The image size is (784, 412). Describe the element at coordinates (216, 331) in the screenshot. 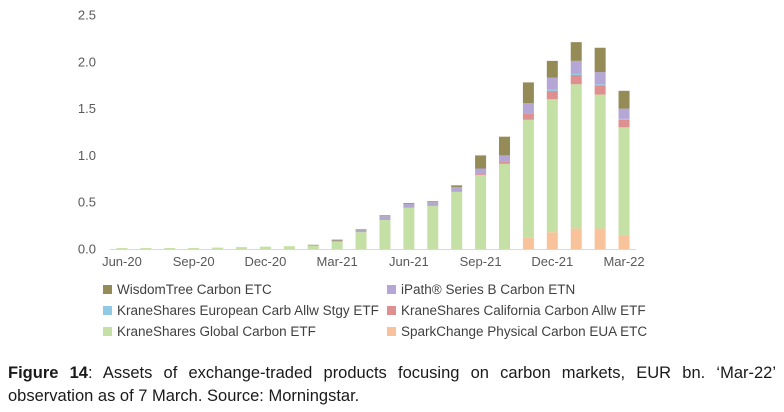

I see `legend-label: KraneShares Global Carbon ETF` at that location.